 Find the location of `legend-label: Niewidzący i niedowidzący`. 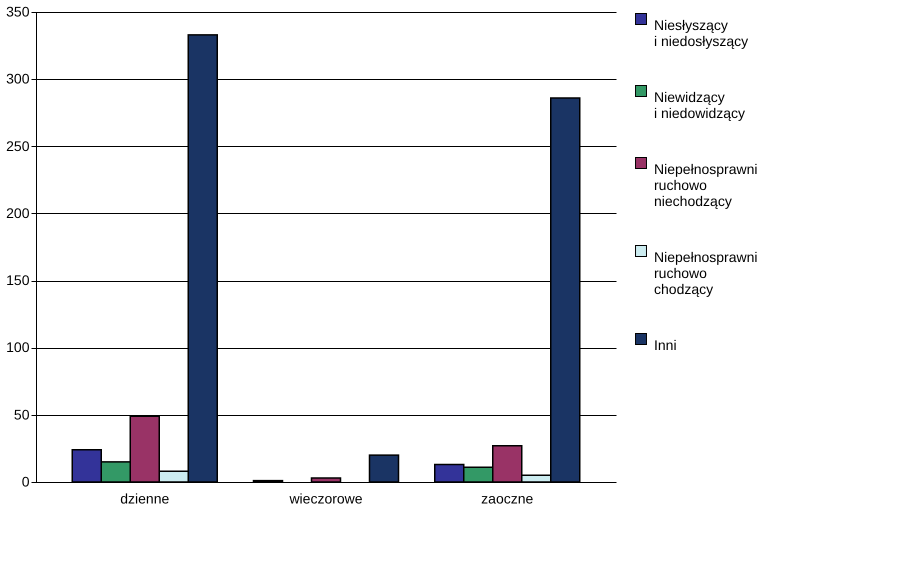

legend-label: Niewidzący i niedowidzący is located at coordinates (700, 105).